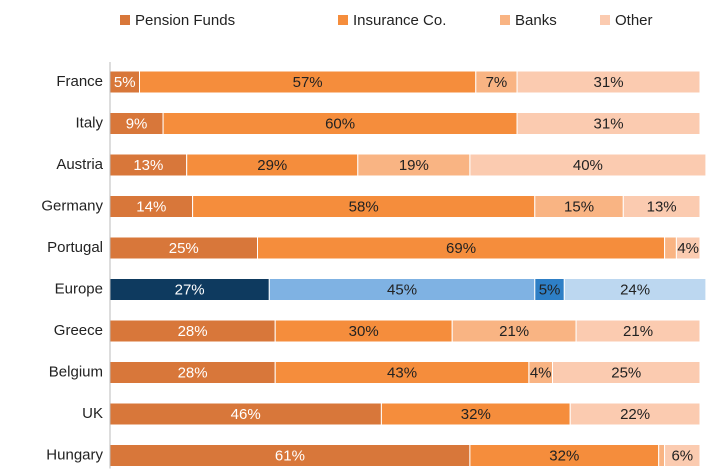 This screenshot has height=471, width=719. What do you see at coordinates (634, 20) in the screenshot?
I see `legend-label: Other` at bounding box center [634, 20].